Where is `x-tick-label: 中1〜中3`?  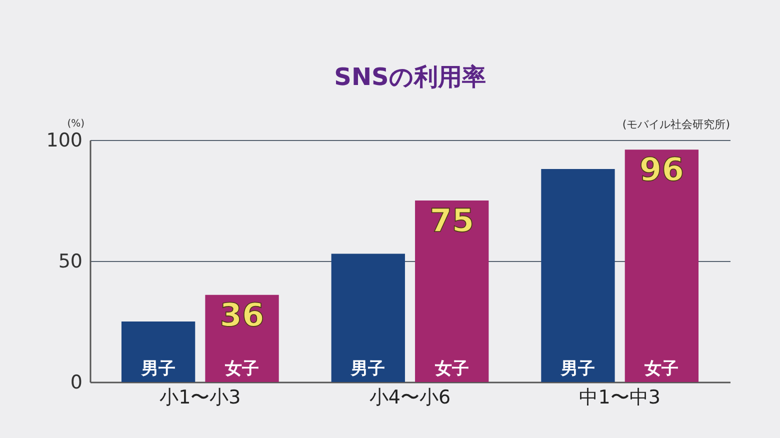 x-tick-label: 中1〜中3 is located at coordinates (619, 397).